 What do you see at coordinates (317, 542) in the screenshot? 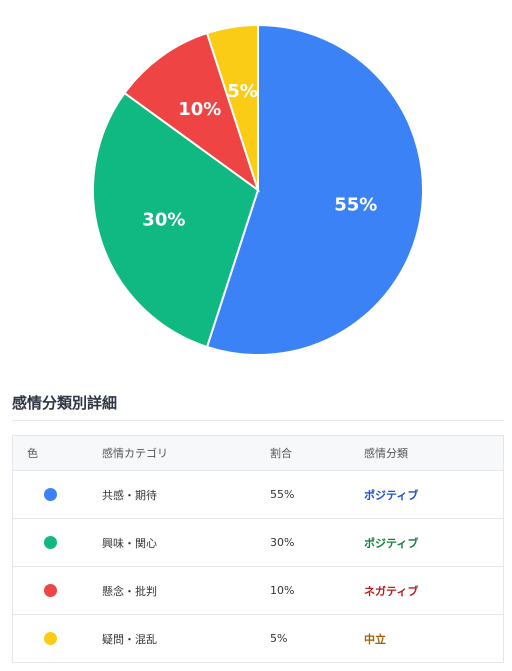
I see `ratio-cell: 30%` at bounding box center [317, 542].